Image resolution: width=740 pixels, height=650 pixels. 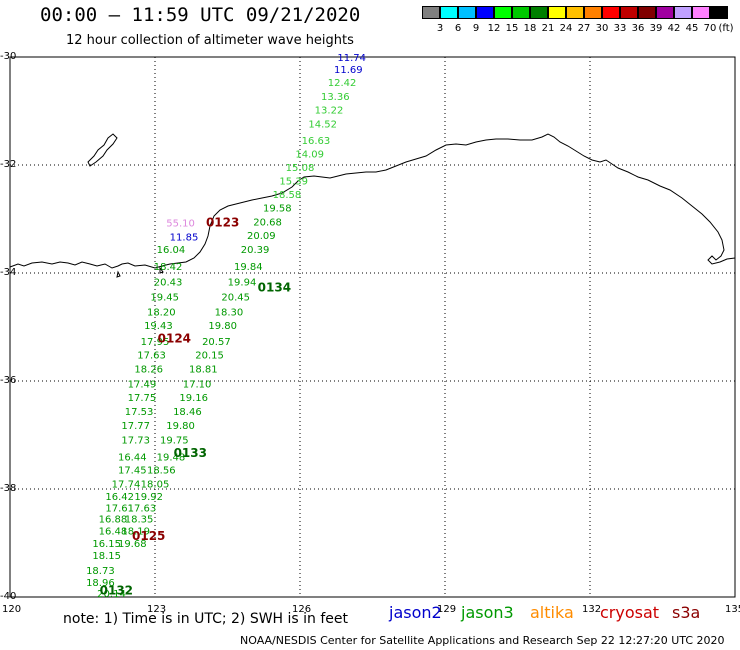 What do you see at coordinates (12, 609) in the screenshot?
I see `longitude-label: 120` at bounding box center [12, 609].